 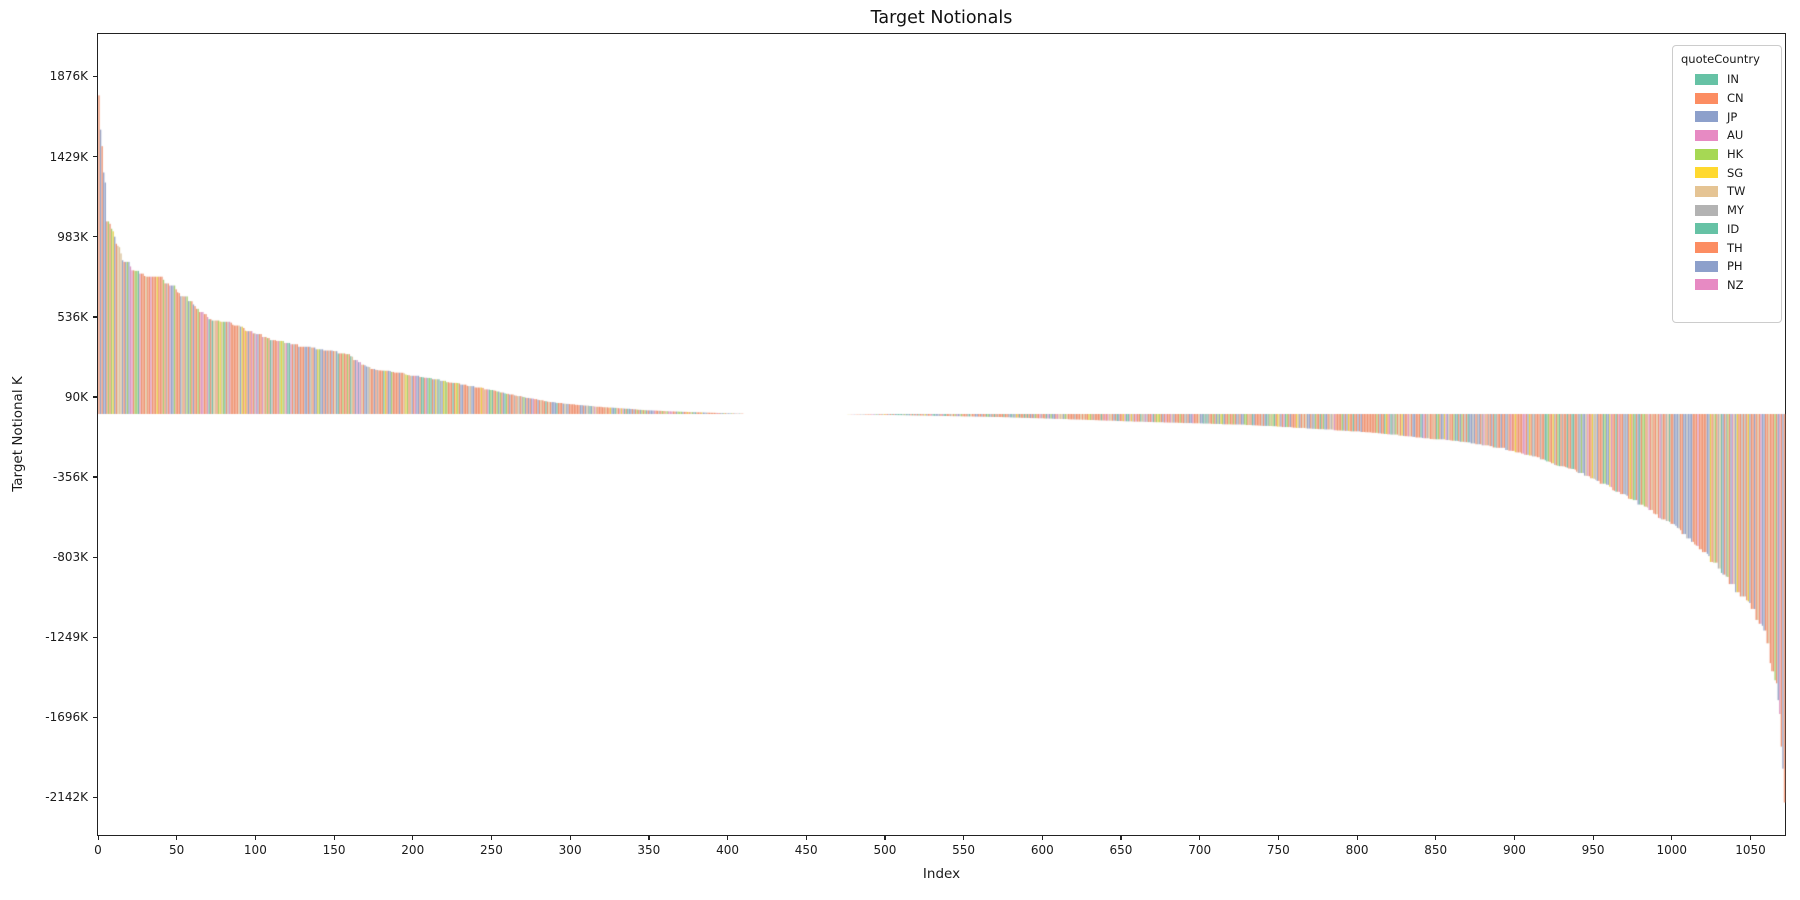 What do you see at coordinates (66, 717) in the screenshot?
I see `y-tick-label: -1696K` at bounding box center [66, 717].